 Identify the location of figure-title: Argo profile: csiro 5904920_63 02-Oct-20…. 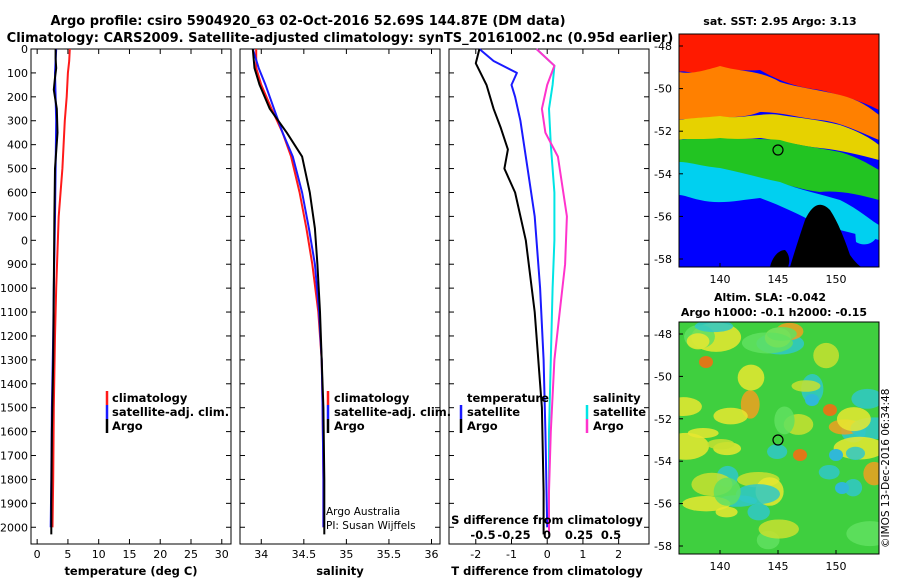
(307, 21).